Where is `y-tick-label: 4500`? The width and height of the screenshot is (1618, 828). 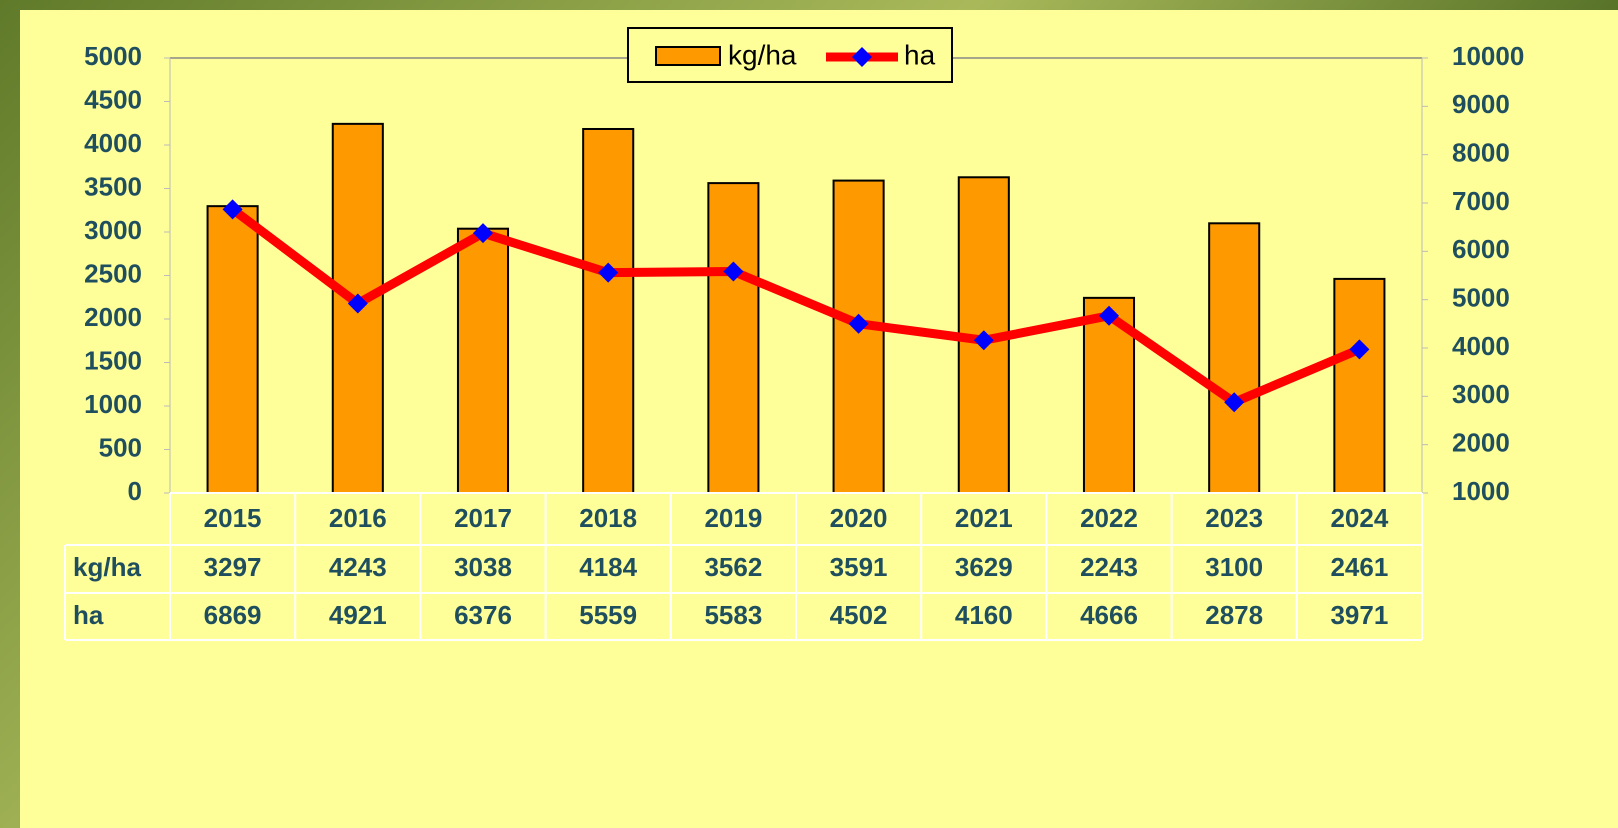
y-tick-label: 4500 is located at coordinates (113, 99).